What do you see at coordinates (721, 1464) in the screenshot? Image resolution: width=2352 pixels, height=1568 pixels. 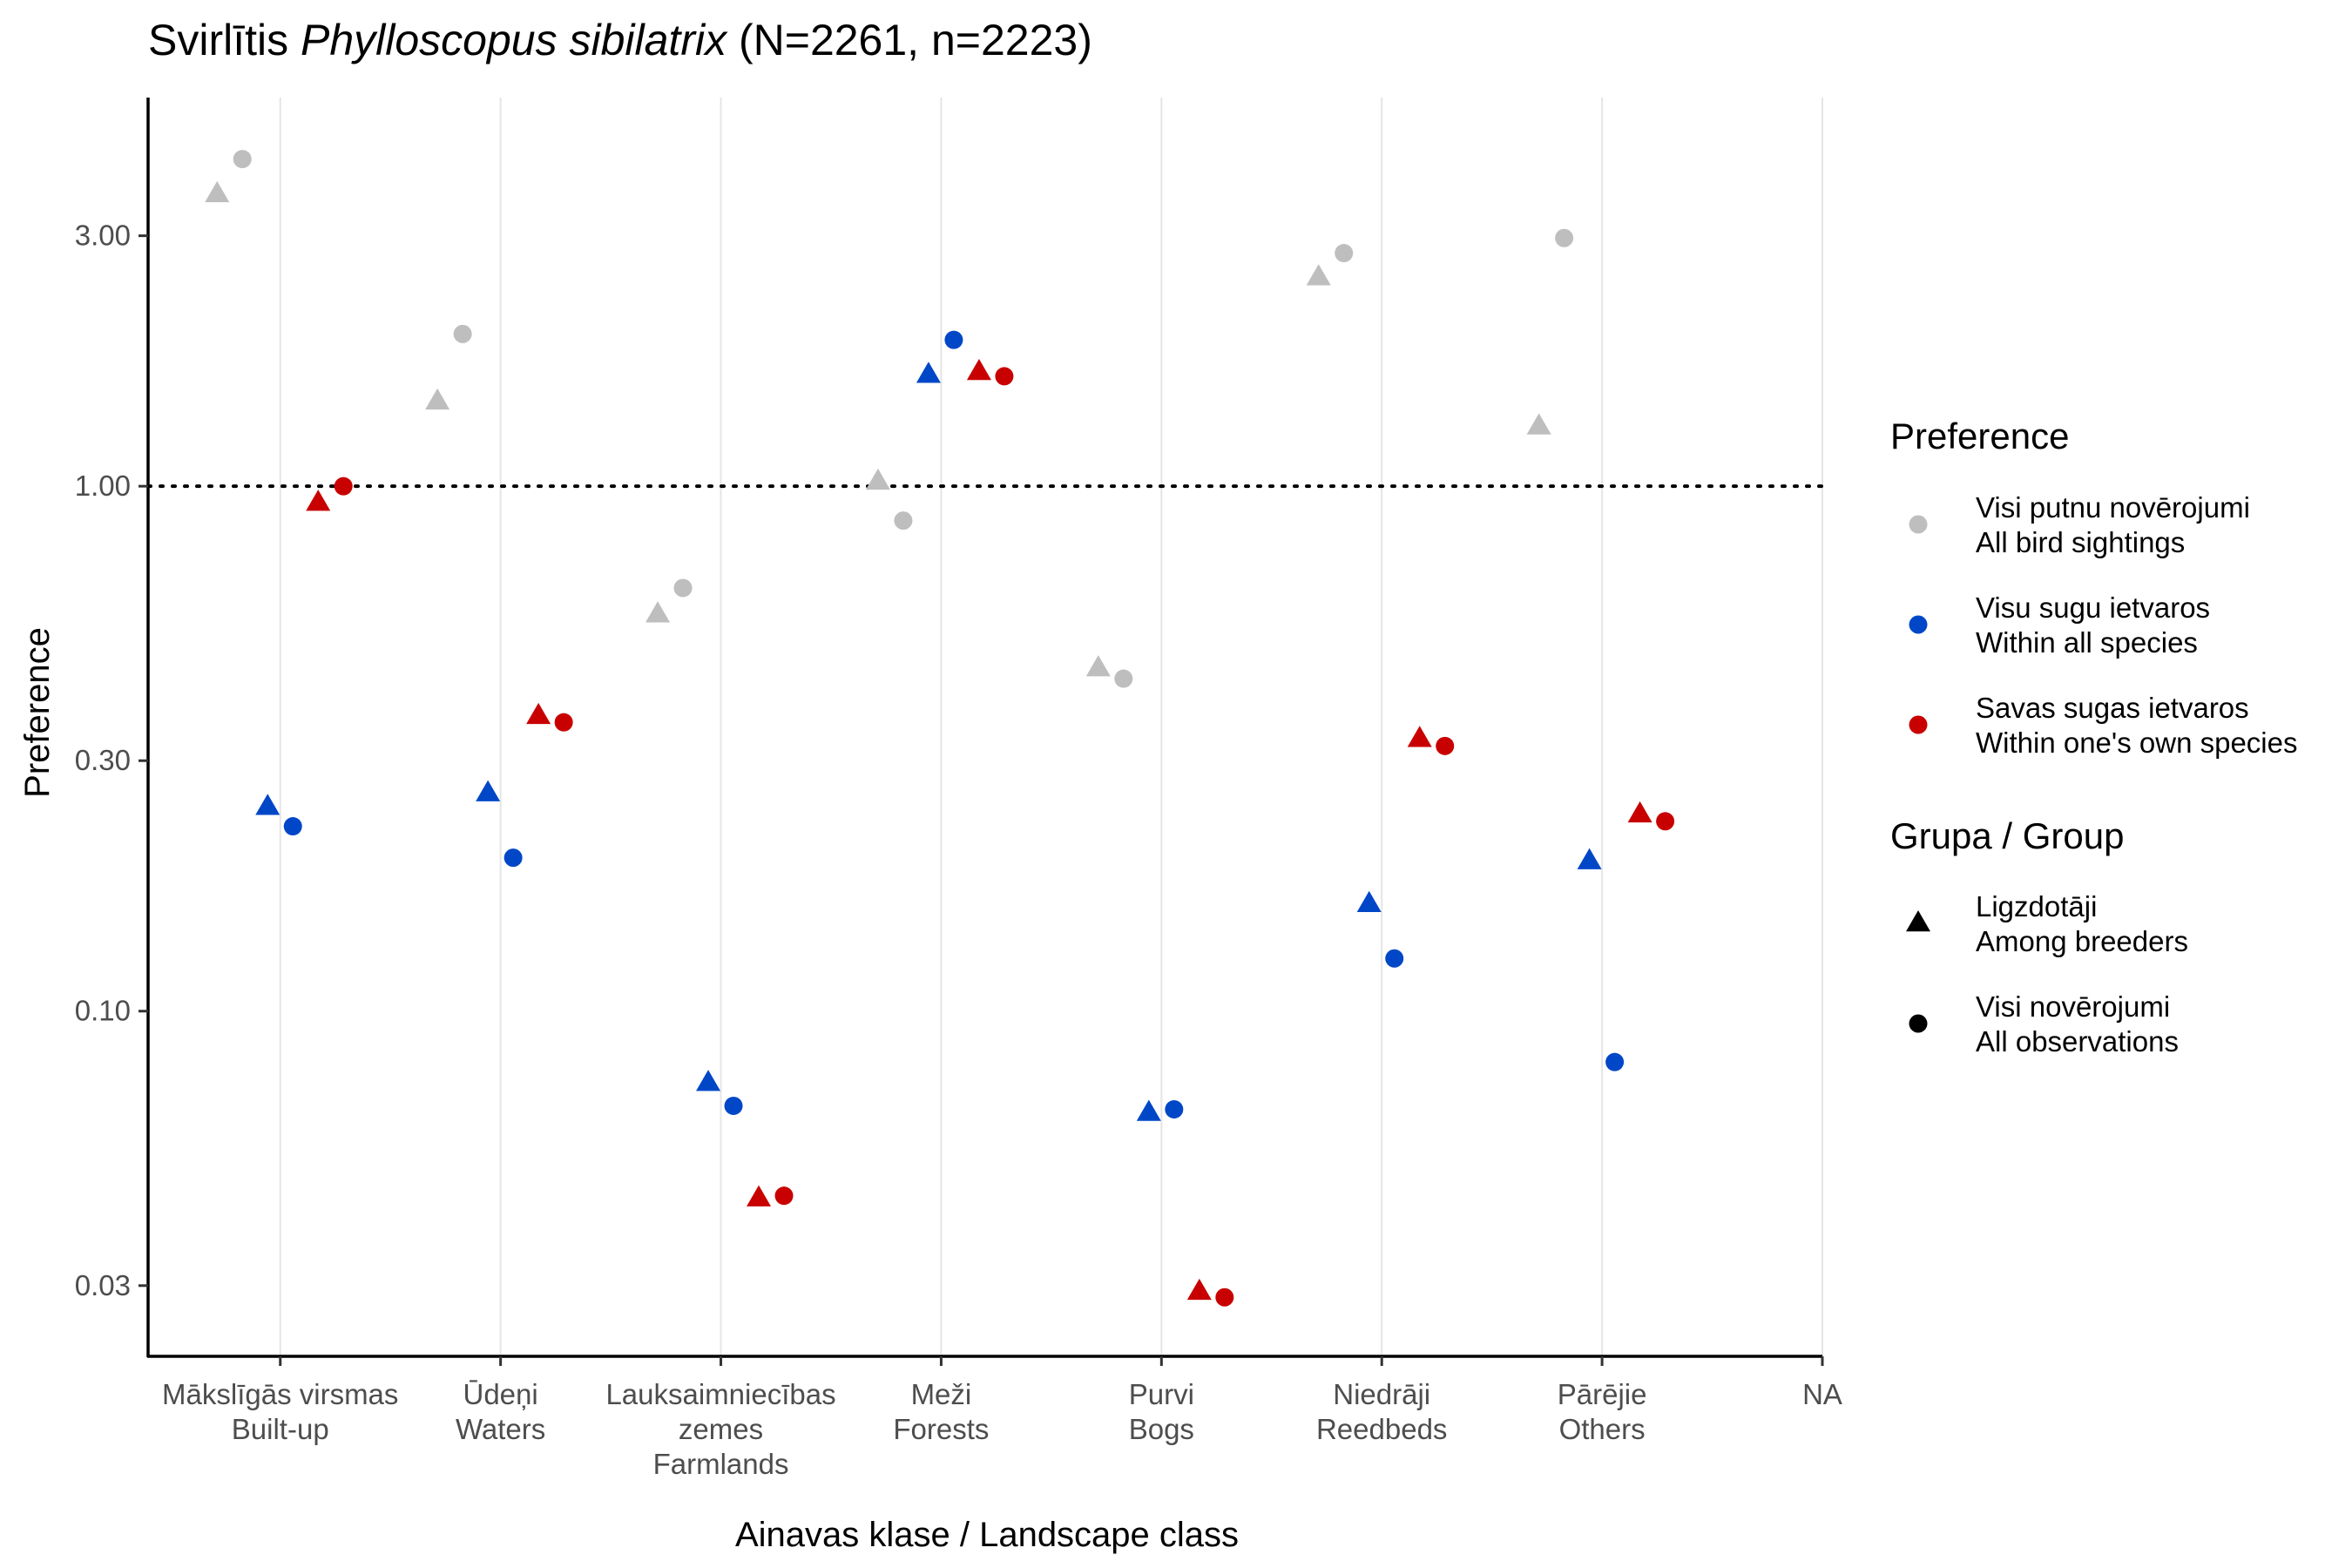 I see `x-tick-label: Farmlands` at bounding box center [721, 1464].